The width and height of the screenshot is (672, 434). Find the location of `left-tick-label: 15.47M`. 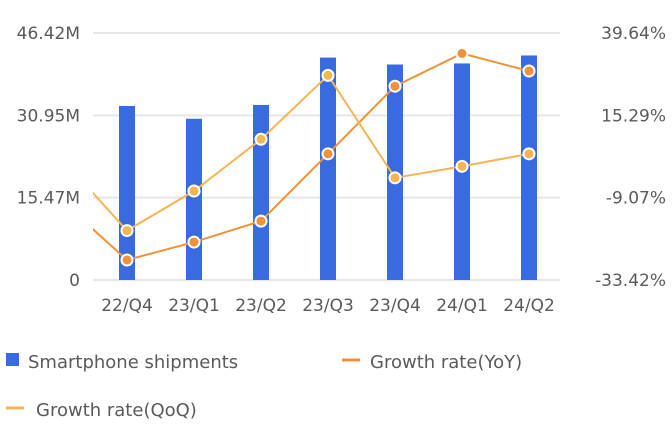

left-tick-label: 15.47M is located at coordinates (48, 199).